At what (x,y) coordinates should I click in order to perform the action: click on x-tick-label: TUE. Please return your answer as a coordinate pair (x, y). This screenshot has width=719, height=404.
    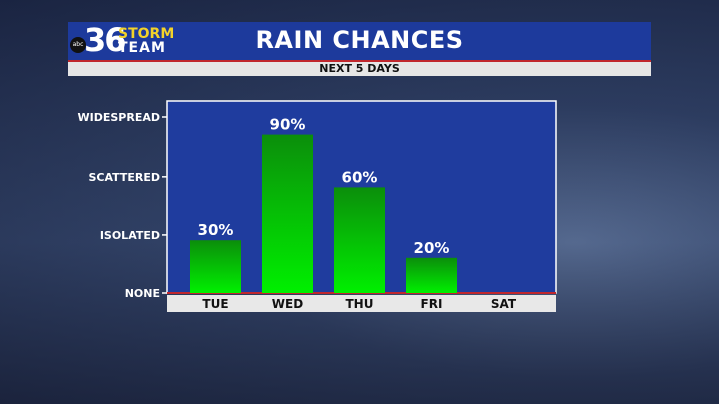
    Looking at the image, I should click on (215, 304).